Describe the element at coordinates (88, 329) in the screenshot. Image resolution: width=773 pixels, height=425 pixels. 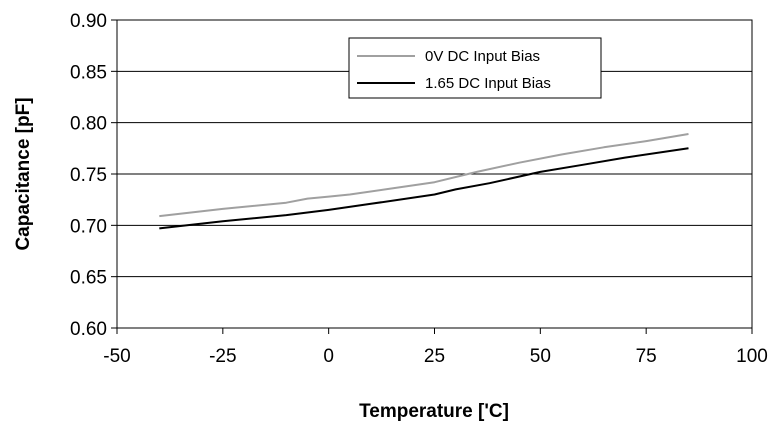
I see `y-tick-label: 0.60` at that location.